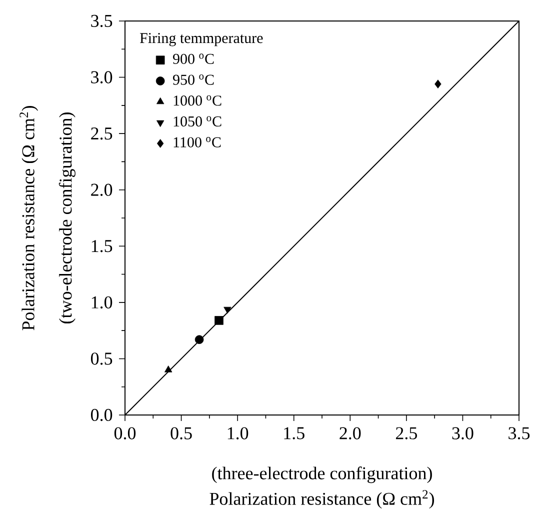 The width and height of the screenshot is (535, 519). What do you see at coordinates (238, 433) in the screenshot?
I see `x-tick-label: 1.0` at bounding box center [238, 433].